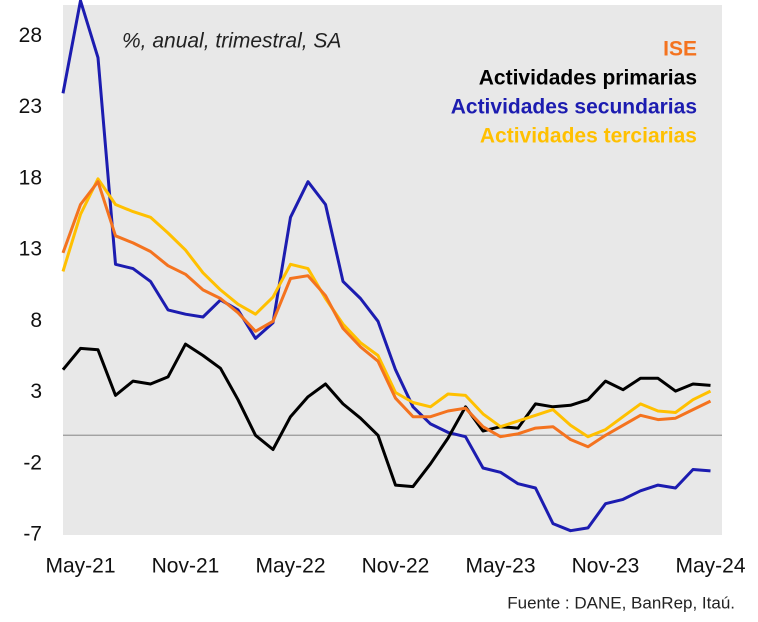 Image resolution: width=758 pixels, height=622 pixels. I want to click on source: Fuente : DANE, BanRep, Itaú., so click(621, 602).